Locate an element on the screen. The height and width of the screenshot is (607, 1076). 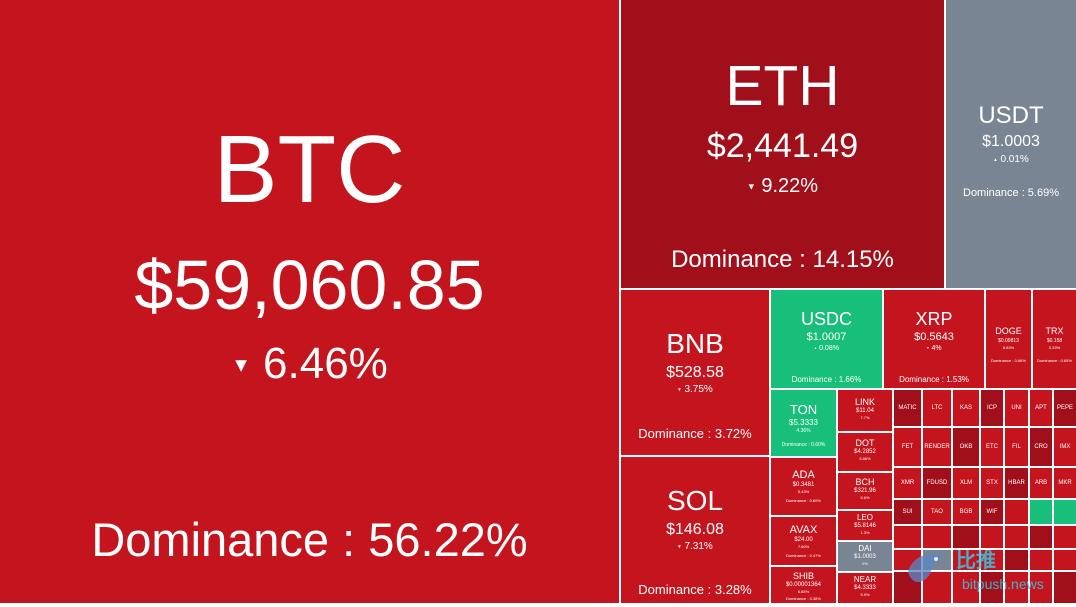
mini-coin-tile: MATIC is located at coordinates (907, 408).